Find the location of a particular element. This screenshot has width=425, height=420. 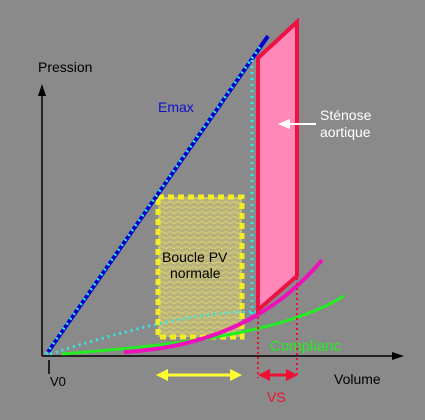

normal-pv-loop is located at coordinates (200, 267).